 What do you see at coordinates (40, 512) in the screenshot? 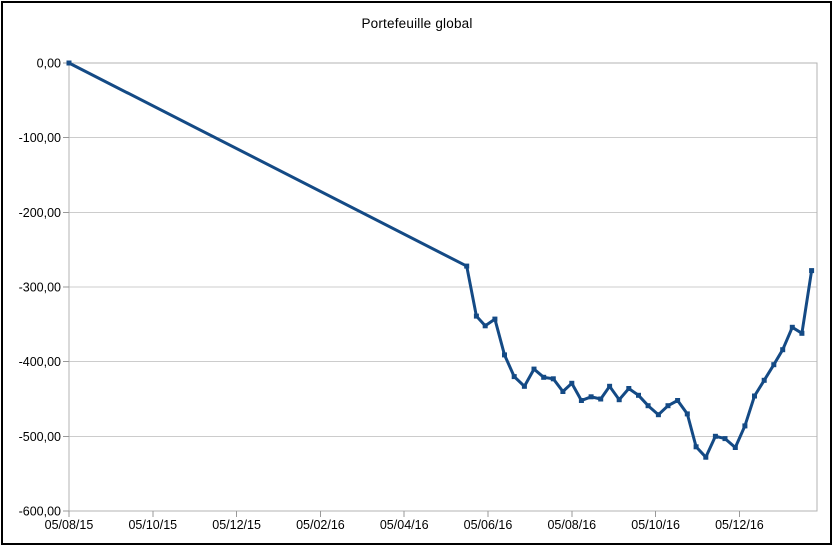
I see `y-axis-label: -600,00` at bounding box center [40, 512].